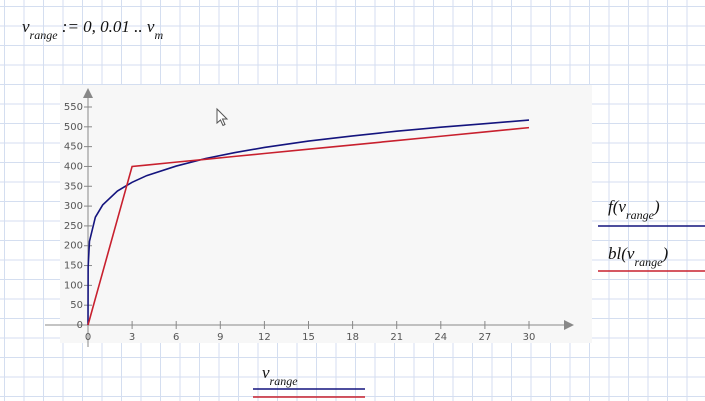 This screenshot has width=705, height=401. Describe the element at coordinates (80, 325) in the screenshot. I see `y-tick-label: 0` at that location.